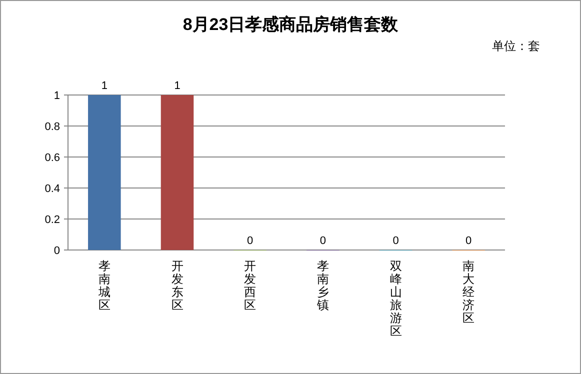 This screenshot has width=581, height=374. I want to click on x-tick-label: 孝南城区, so click(103, 285).